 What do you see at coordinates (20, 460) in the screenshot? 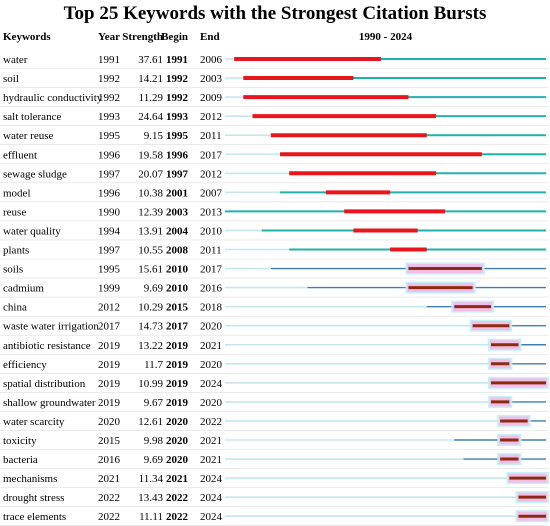
I see `keyword-label: bacteria` at bounding box center [20, 460].